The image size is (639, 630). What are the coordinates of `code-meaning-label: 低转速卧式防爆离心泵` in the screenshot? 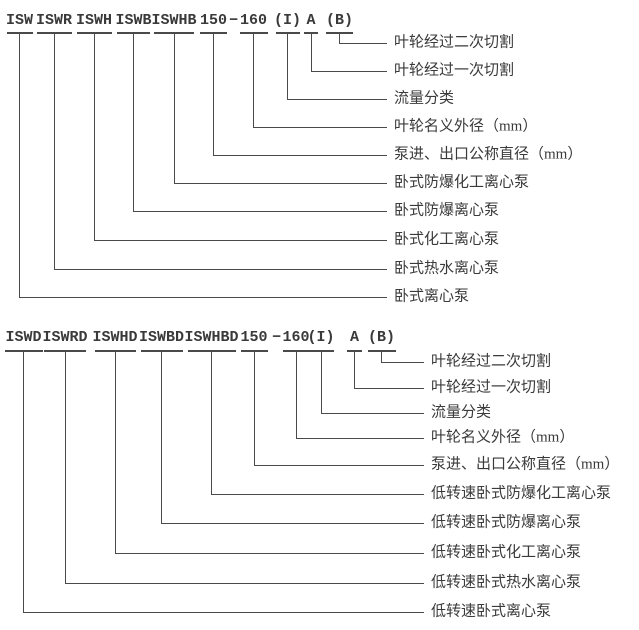 It's located at (506, 522).